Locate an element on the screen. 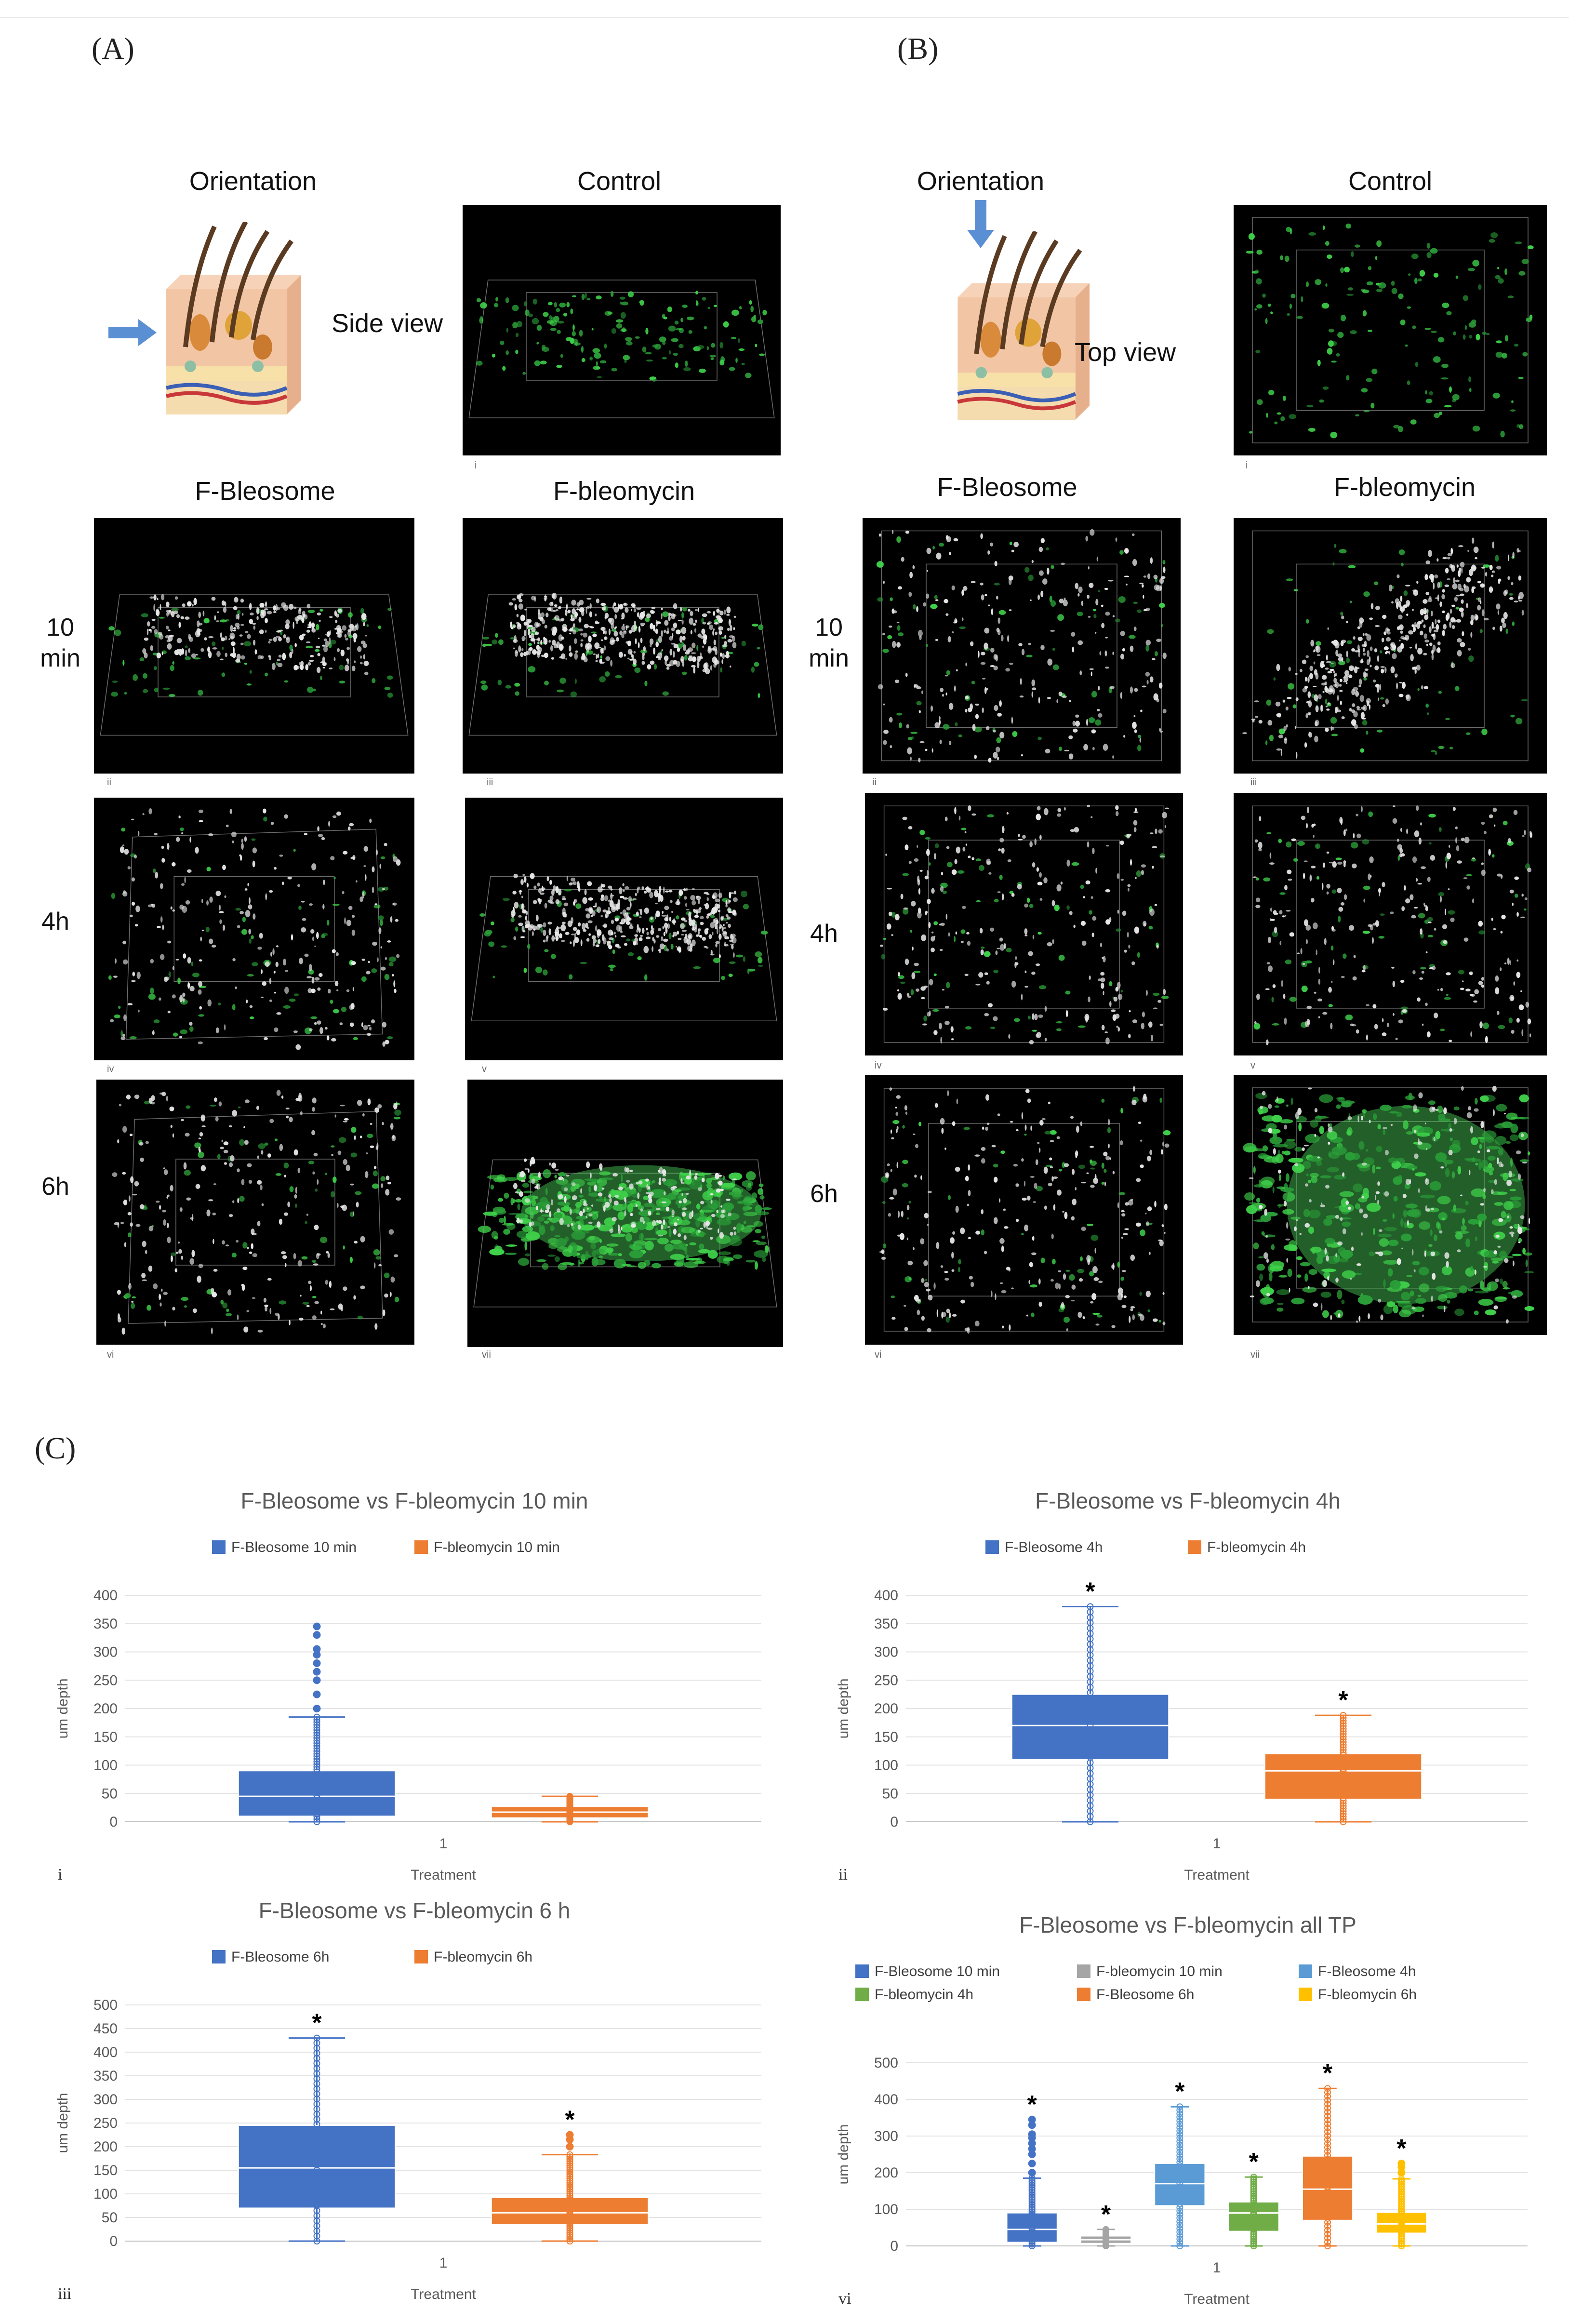 The width and height of the screenshot is (1569, 2324). a-roman-iv: iv is located at coordinates (111, 1069).